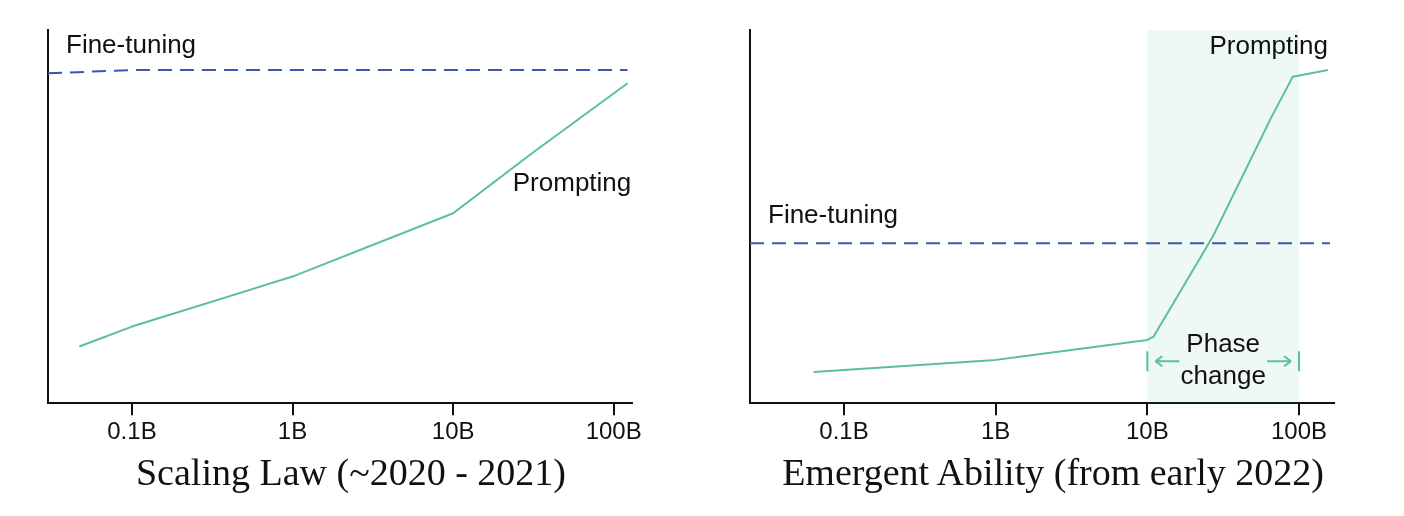  I want to click on text: Scaling Law (~2020 - 2021), so click(351, 472).